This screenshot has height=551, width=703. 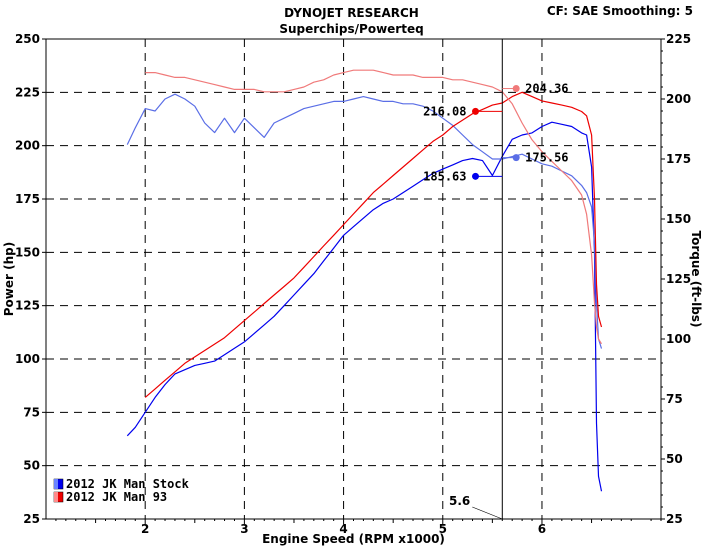 I want to click on y-left-tick-label: 250, so click(x=27, y=39).